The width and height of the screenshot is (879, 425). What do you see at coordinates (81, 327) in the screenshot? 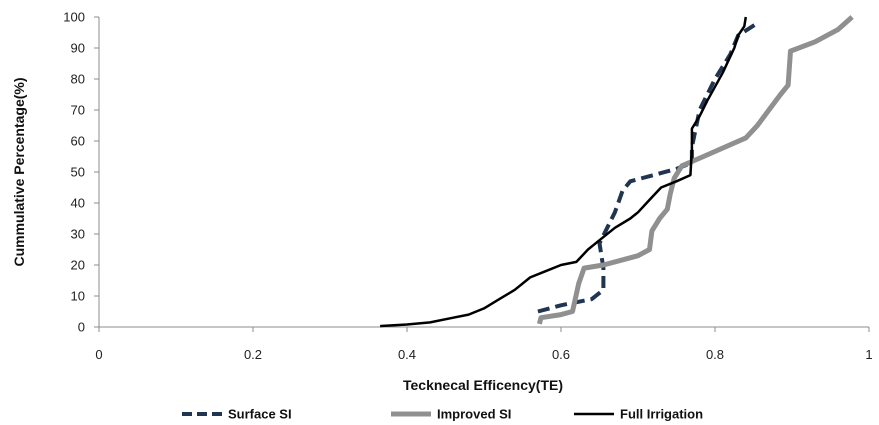
I see `y-tick-label: 0` at bounding box center [81, 327].